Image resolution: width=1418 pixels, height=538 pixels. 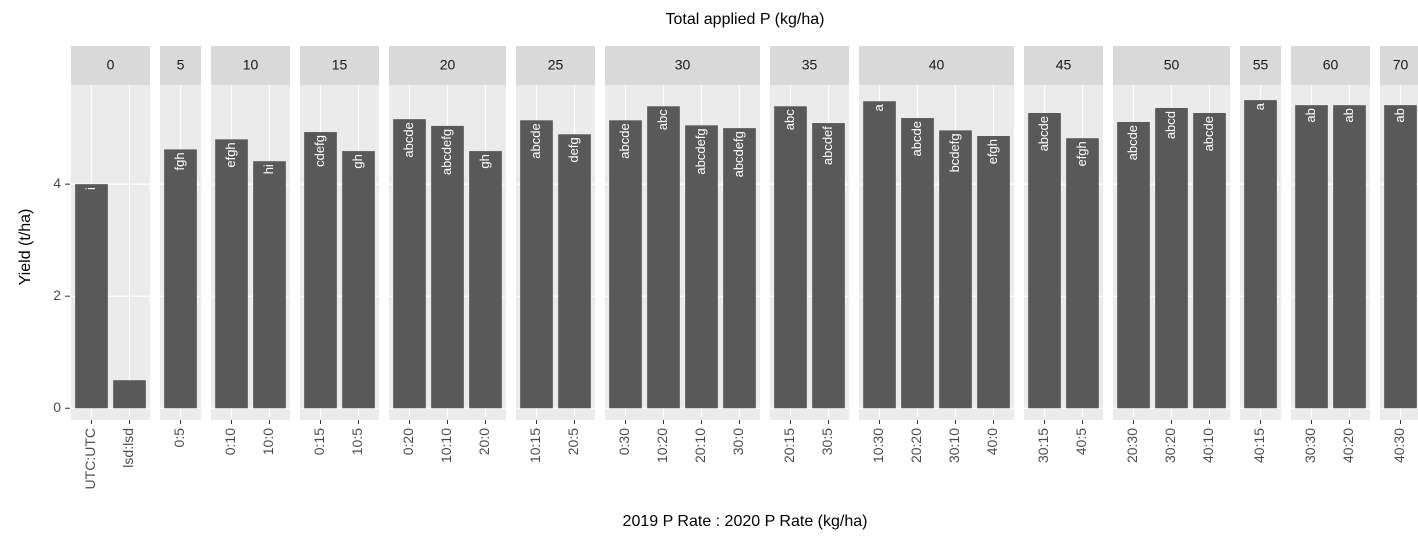 What do you see at coordinates (1310, 445) in the screenshot?
I see `x-tick-label: 30:30` at bounding box center [1310, 445].